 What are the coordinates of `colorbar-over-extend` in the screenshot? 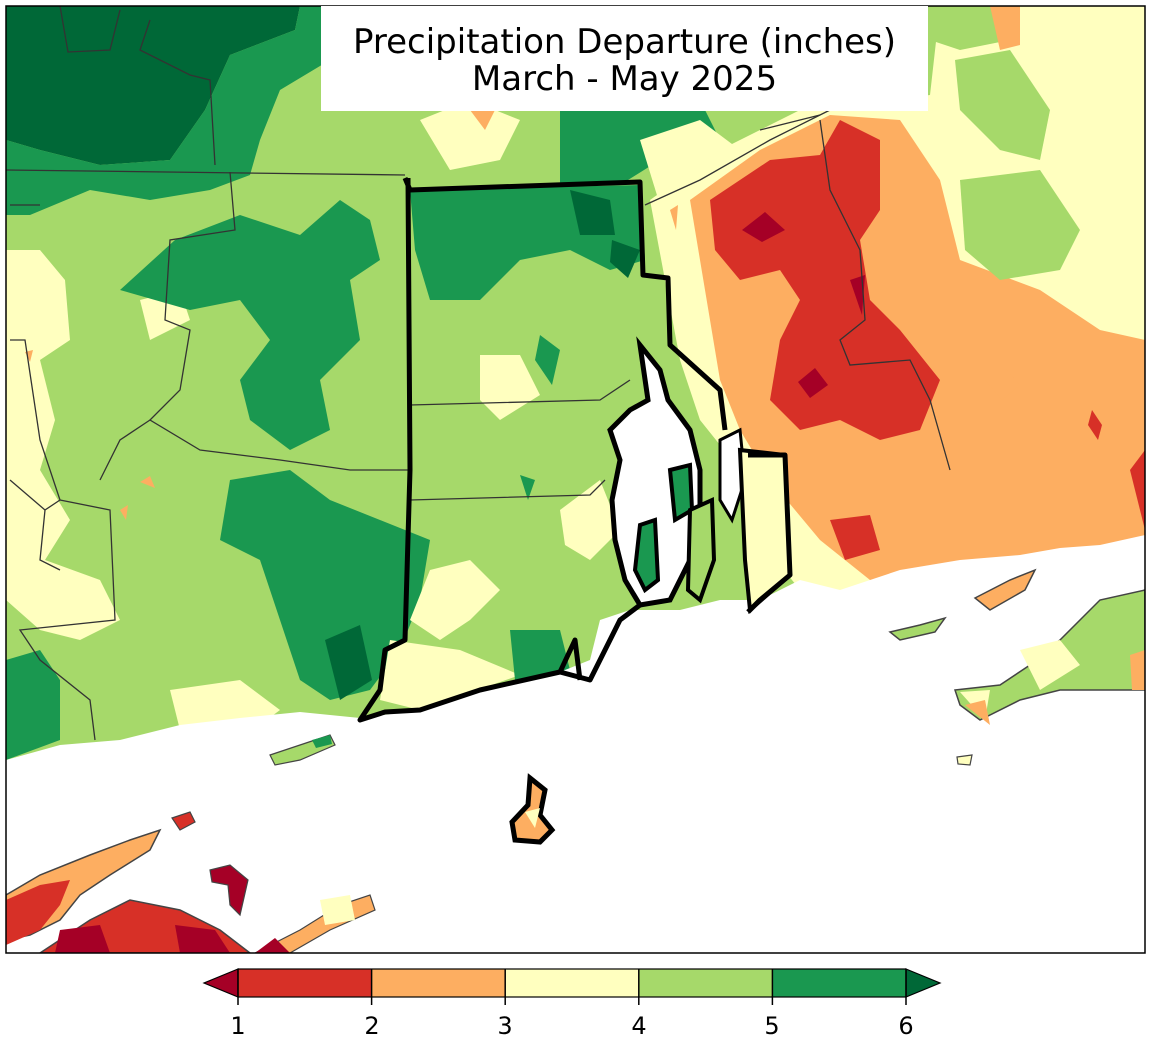 It's located at (923, 983).